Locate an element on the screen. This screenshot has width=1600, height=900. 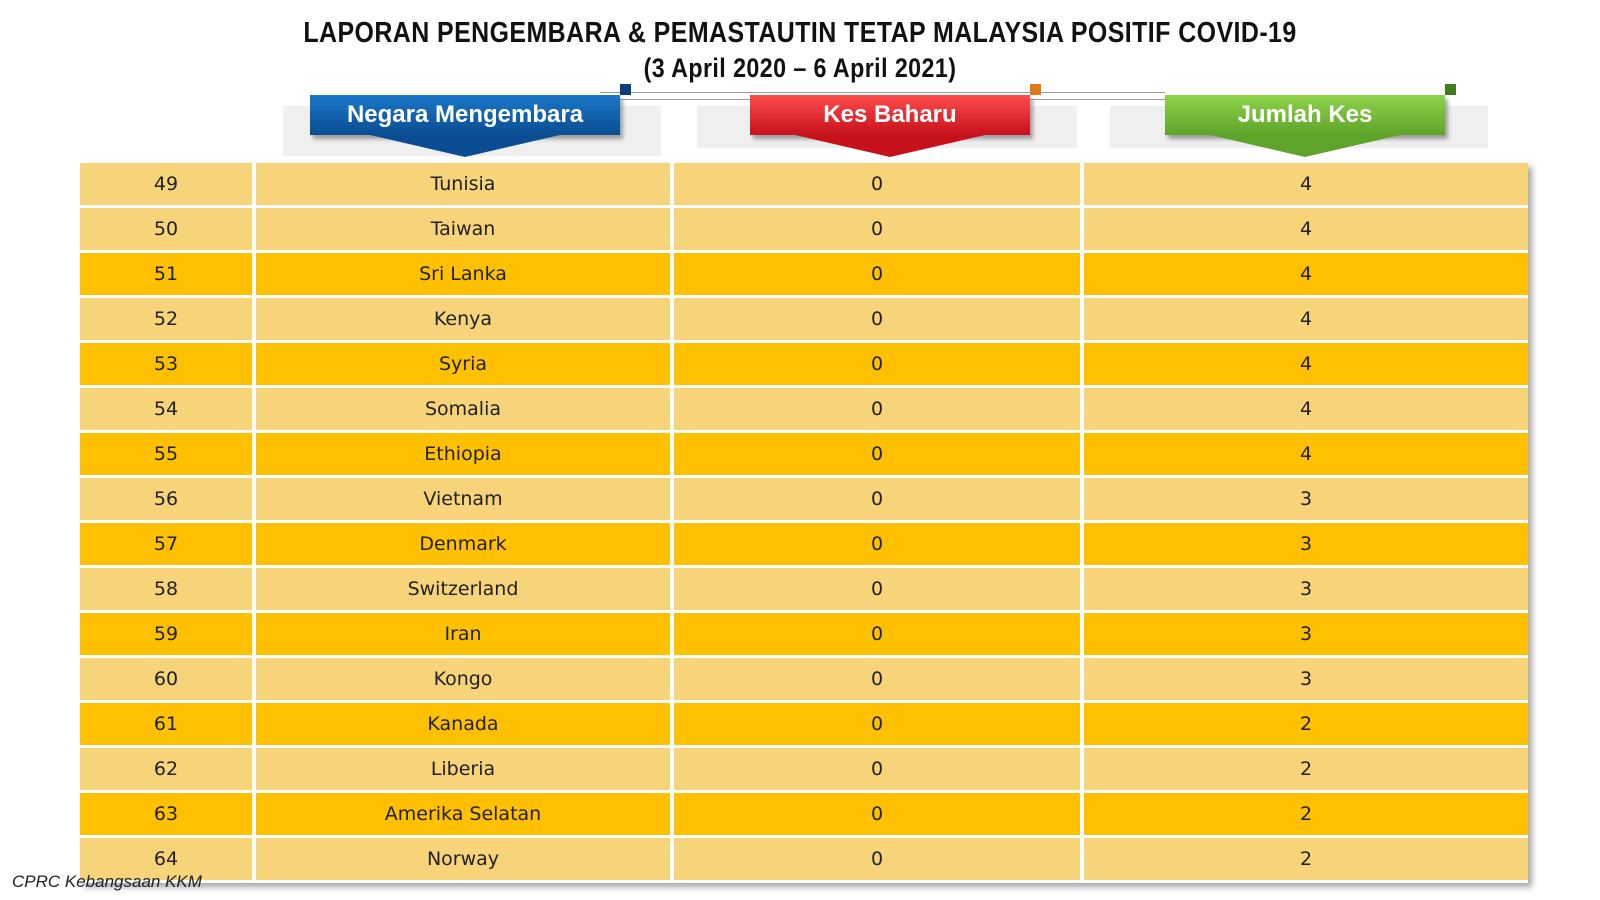
country-cell: Syria is located at coordinates (464, 364).